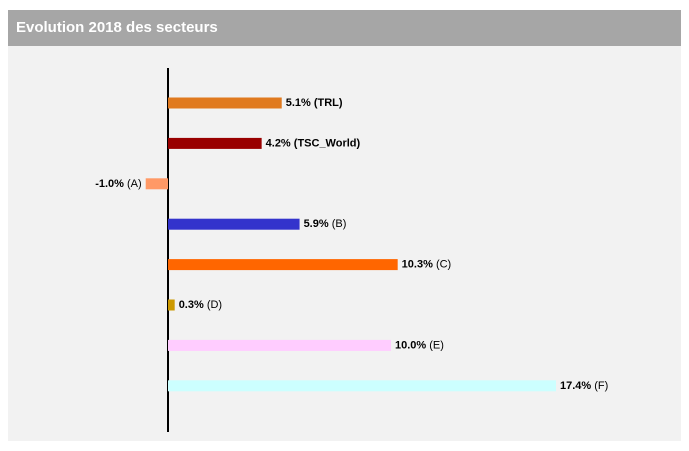  I want to click on data-label: 10.3% (C), so click(427, 265).